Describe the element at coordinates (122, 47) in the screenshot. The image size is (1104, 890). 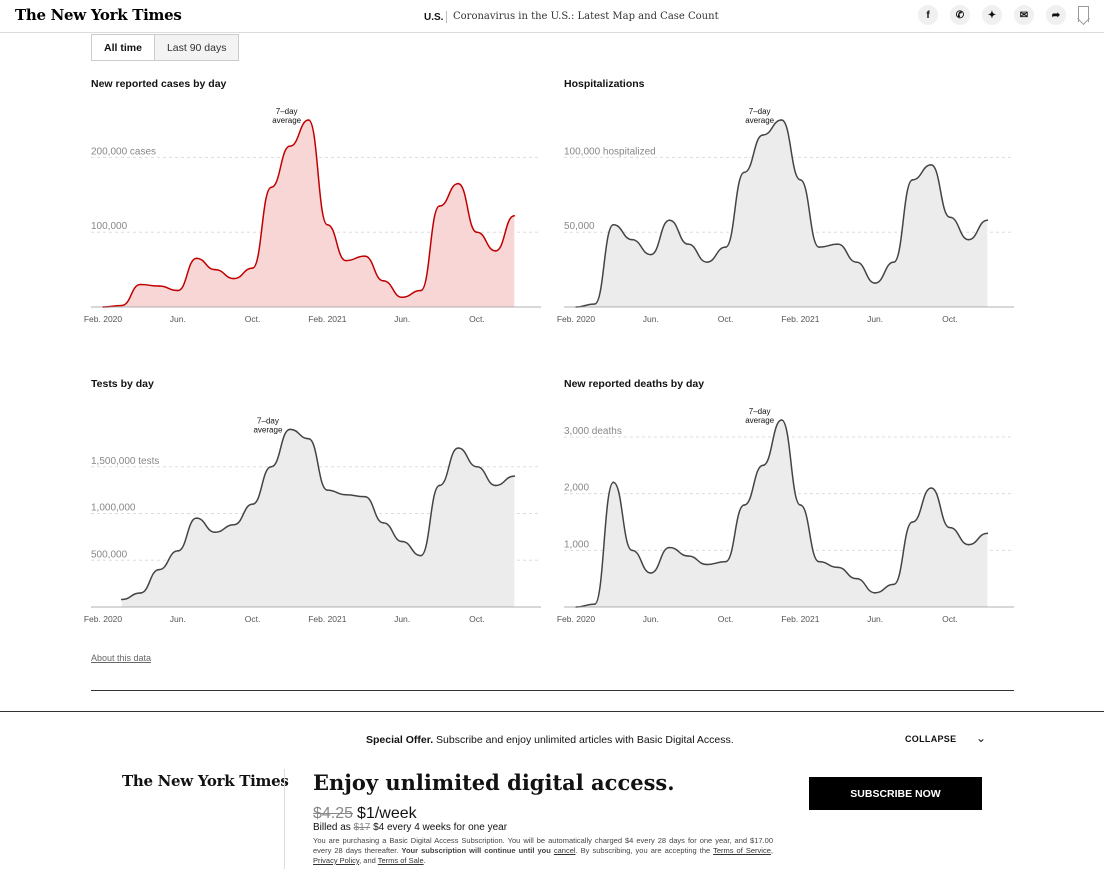
I see `toggle-all-time: All time` at that location.